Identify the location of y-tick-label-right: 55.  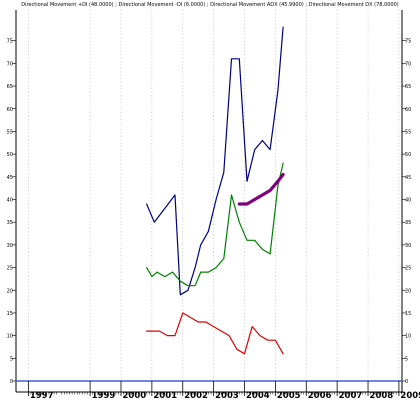
(408, 132).